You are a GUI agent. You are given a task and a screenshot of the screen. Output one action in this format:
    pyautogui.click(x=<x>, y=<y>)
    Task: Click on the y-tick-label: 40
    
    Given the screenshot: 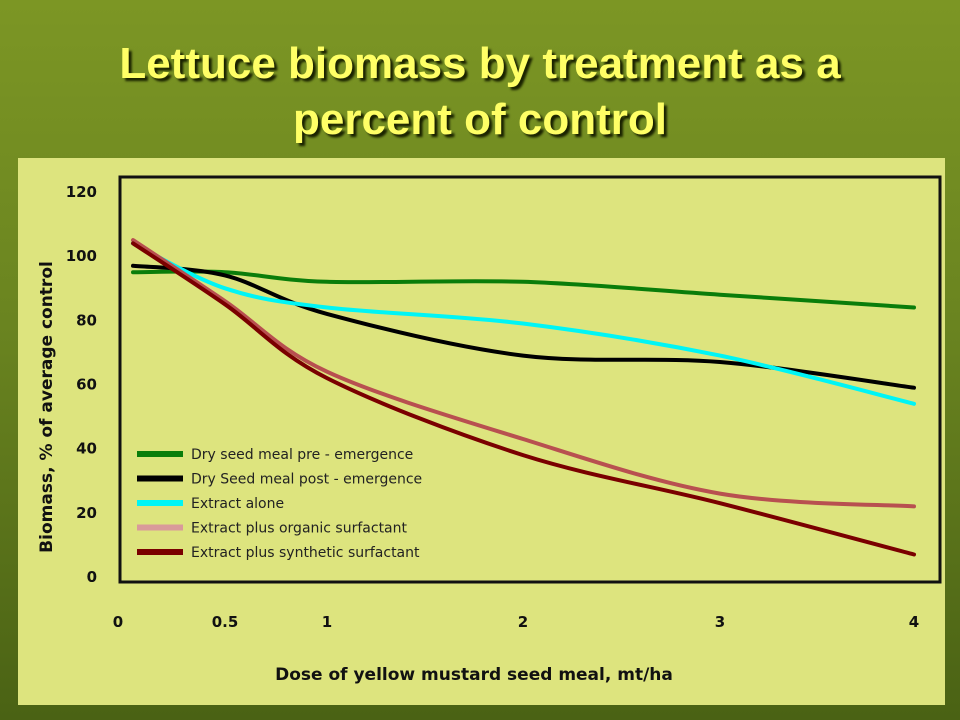 What is the action you would take?
    pyautogui.click(x=86, y=449)
    